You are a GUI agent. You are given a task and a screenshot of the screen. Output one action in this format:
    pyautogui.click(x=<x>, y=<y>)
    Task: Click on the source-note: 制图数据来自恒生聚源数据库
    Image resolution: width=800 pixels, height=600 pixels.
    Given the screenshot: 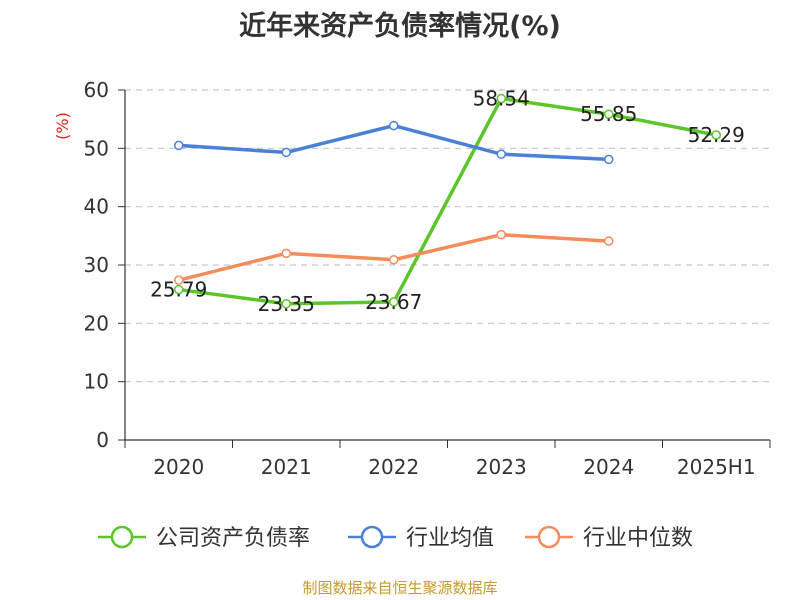 What is the action you would take?
    pyautogui.click(x=400, y=588)
    